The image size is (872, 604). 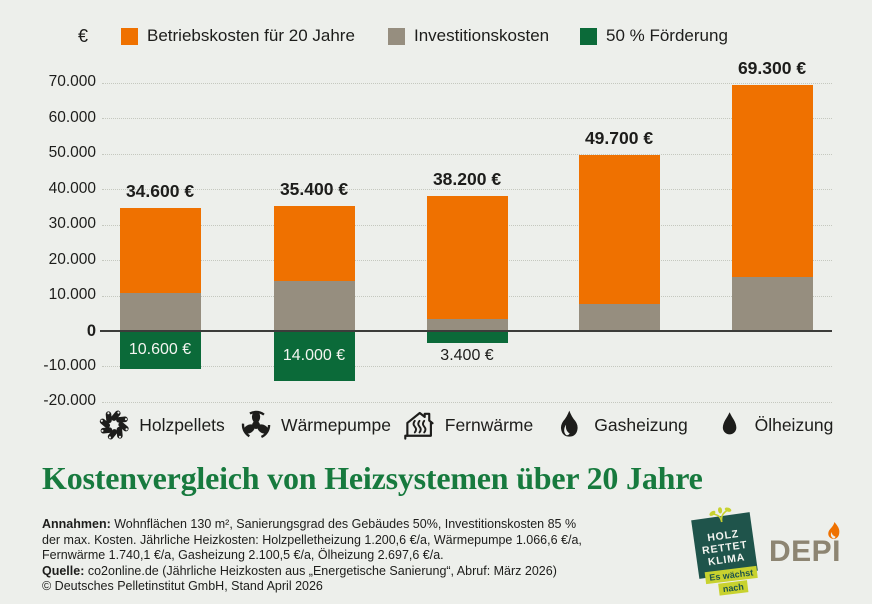 I want to click on drop-icon, so click(x=730, y=425).